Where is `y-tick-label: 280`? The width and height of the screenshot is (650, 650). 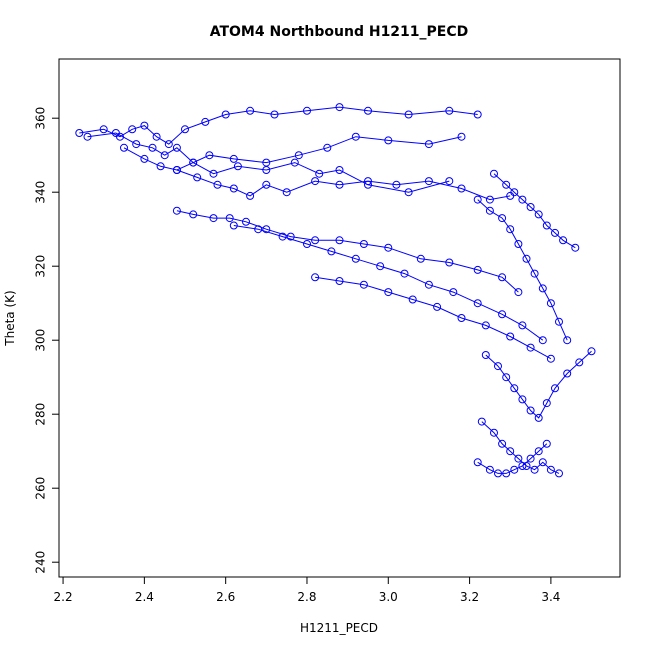 y-tick-label: 280 is located at coordinates (41, 414).